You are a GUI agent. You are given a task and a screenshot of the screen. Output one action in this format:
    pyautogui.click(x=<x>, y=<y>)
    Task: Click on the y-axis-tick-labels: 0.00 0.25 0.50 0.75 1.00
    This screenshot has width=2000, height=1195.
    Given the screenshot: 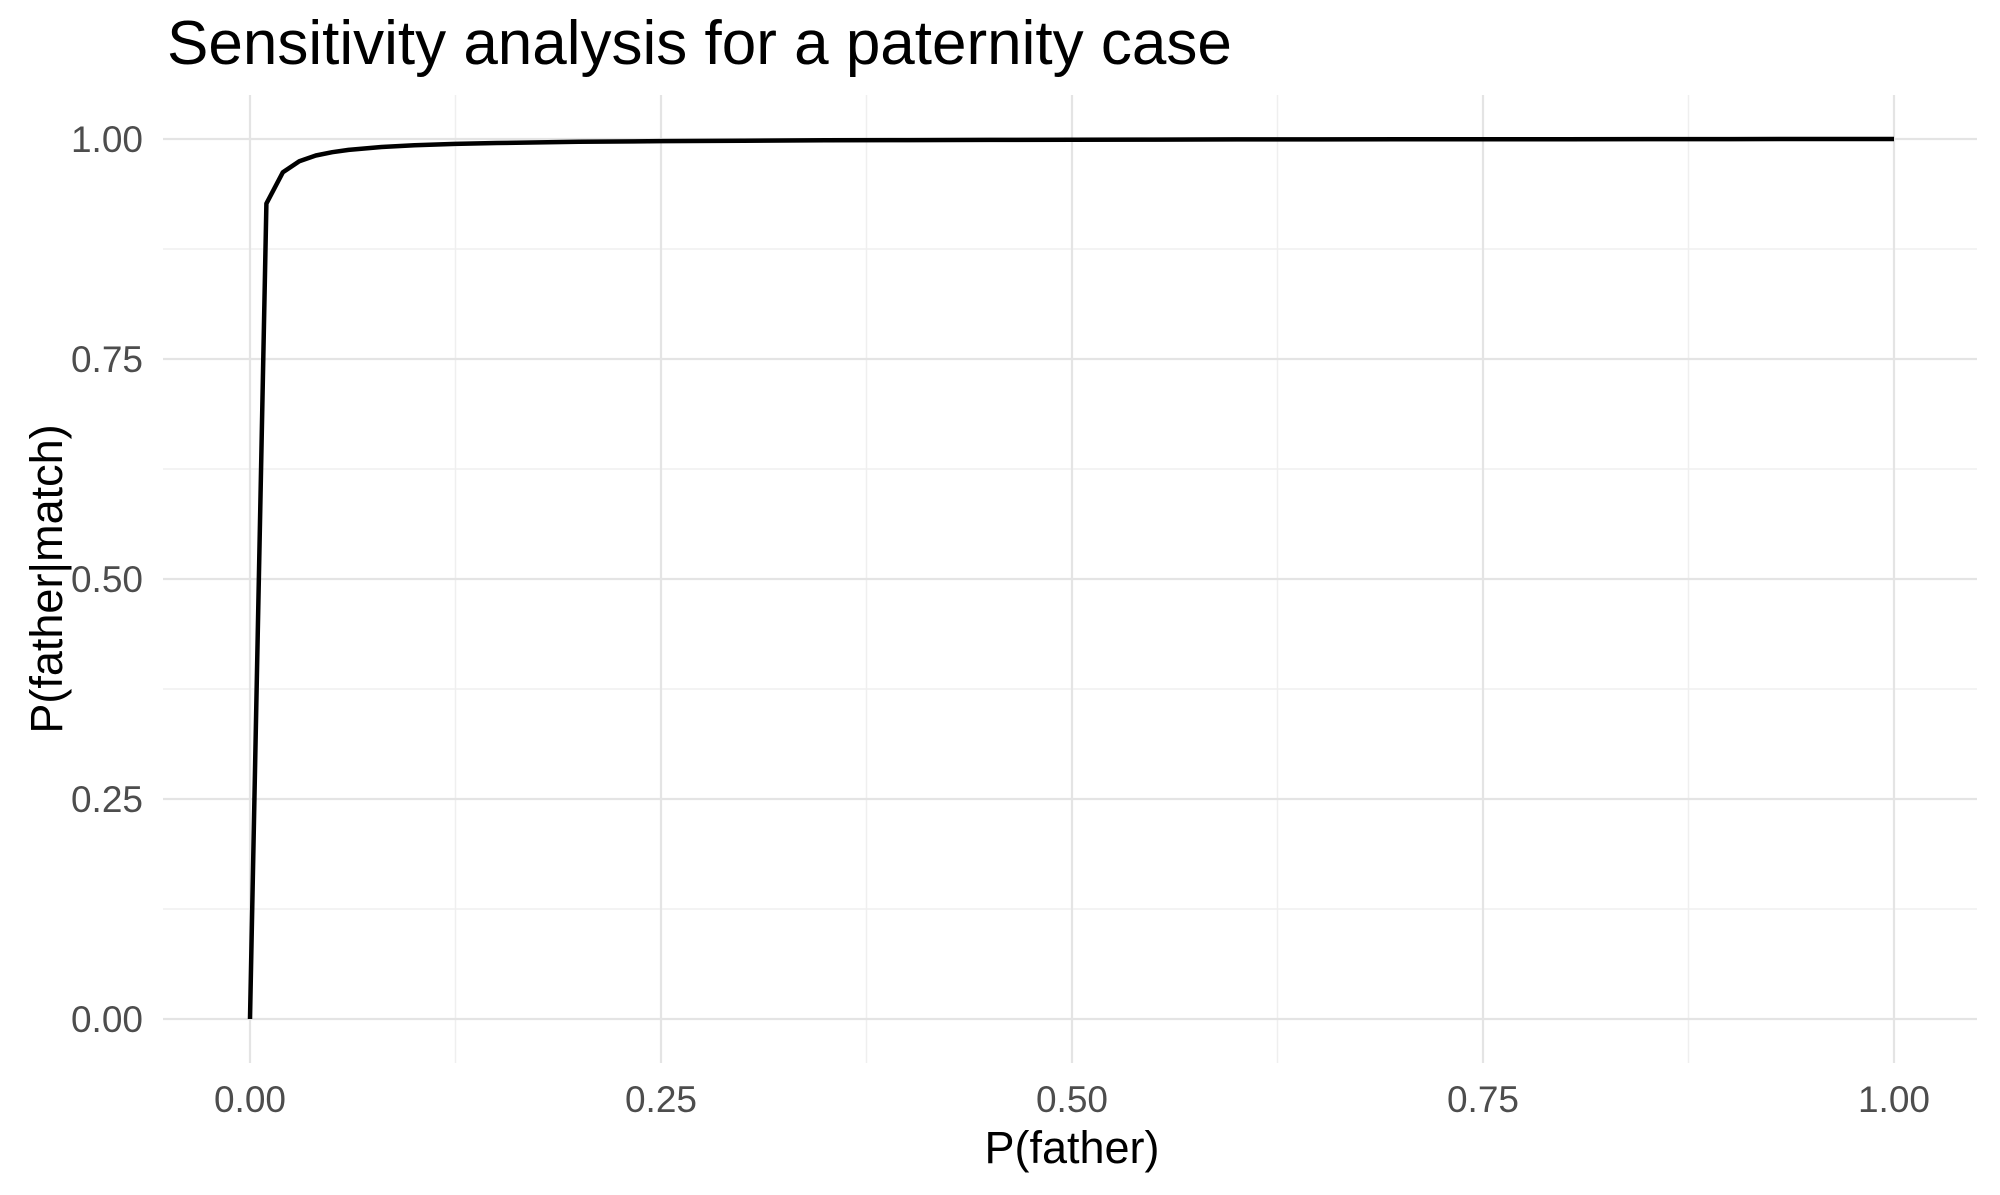 What is the action you would take?
    pyautogui.click(x=107, y=579)
    